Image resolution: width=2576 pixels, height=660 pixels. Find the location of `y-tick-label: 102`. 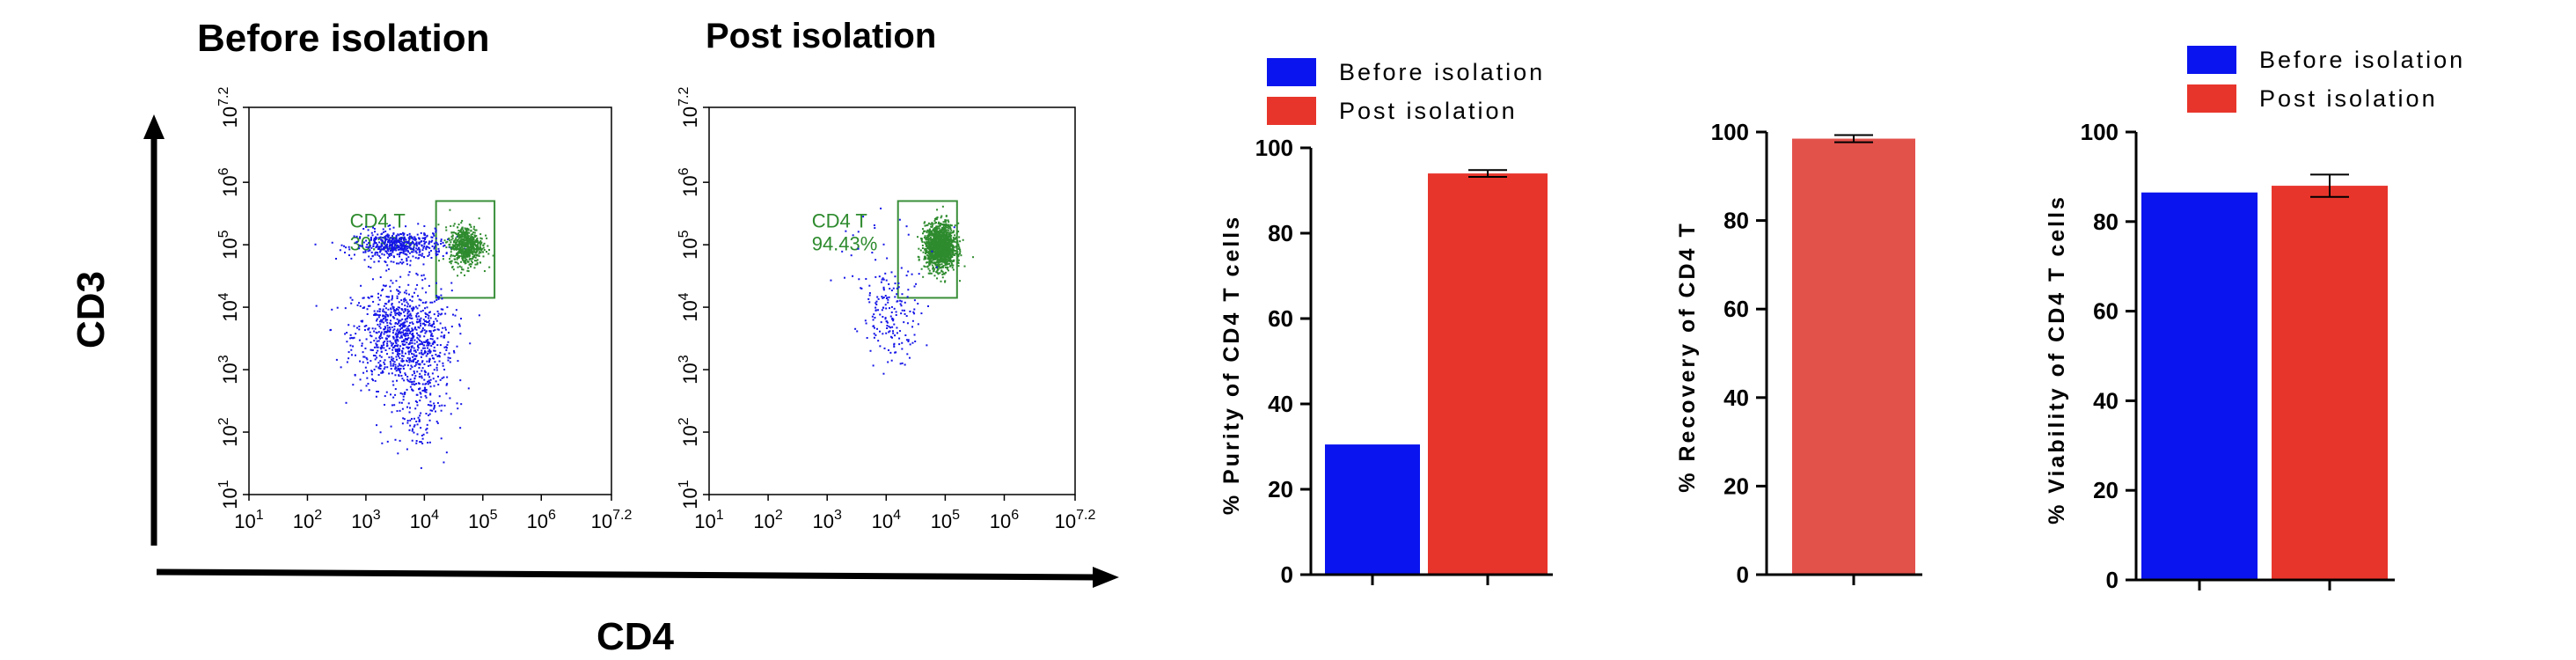

y-tick-label: 102 is located at coordinates (689, 432).